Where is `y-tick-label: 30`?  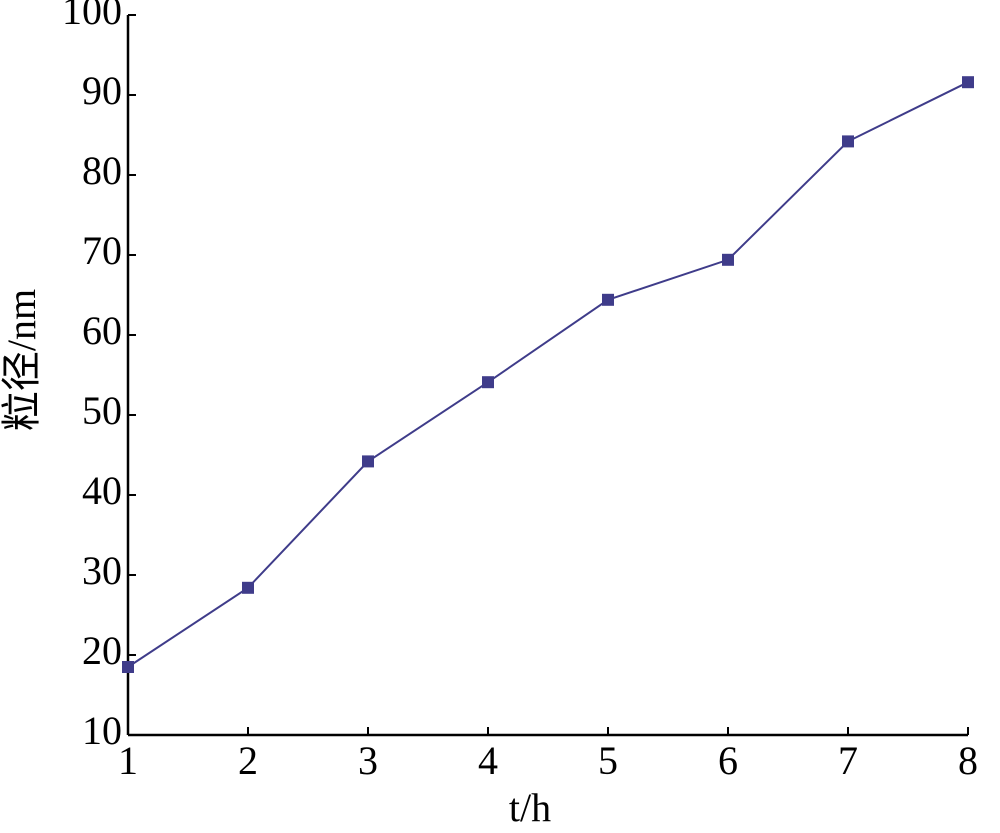
y-tick-label: 30 is located at coordinates (102, 570).